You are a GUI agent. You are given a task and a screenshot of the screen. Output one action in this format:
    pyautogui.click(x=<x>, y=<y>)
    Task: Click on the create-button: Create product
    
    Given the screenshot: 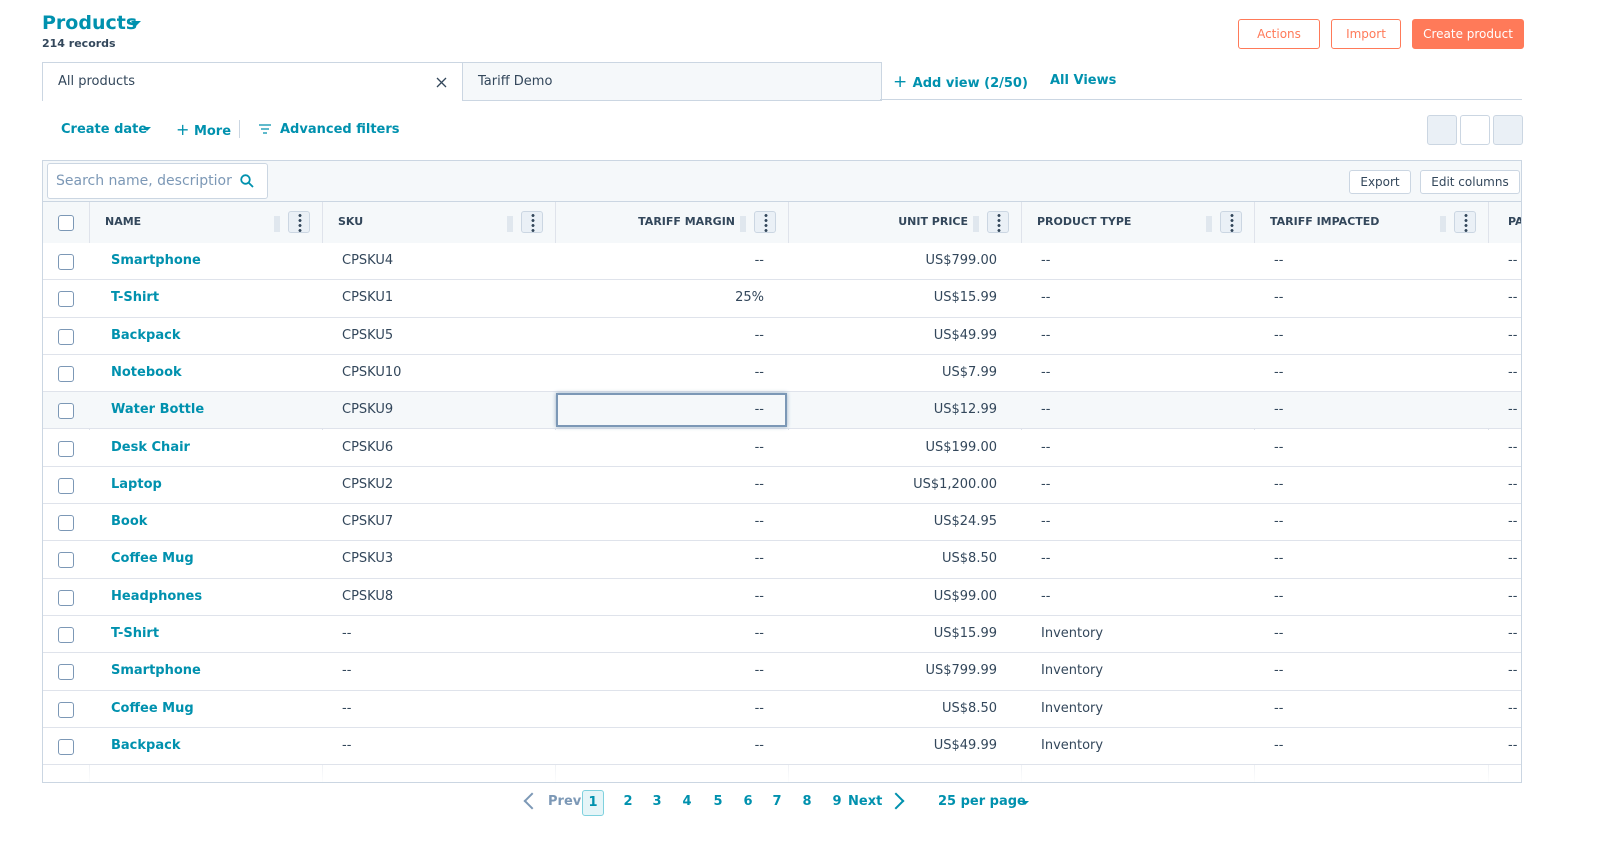 What is the action you would take?
    pyautogui.click(x=1468, y=34)
    